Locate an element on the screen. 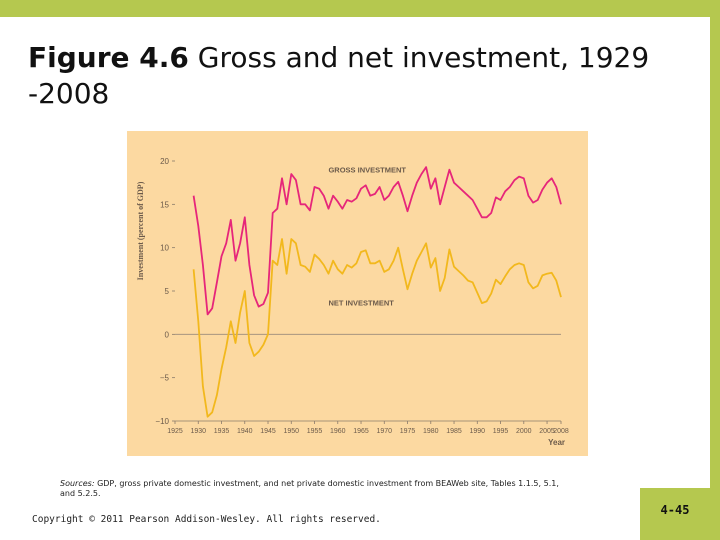 This screenshot has width=720, height=540. x-tick-label: 2008 is located at coordinates (561, 431).